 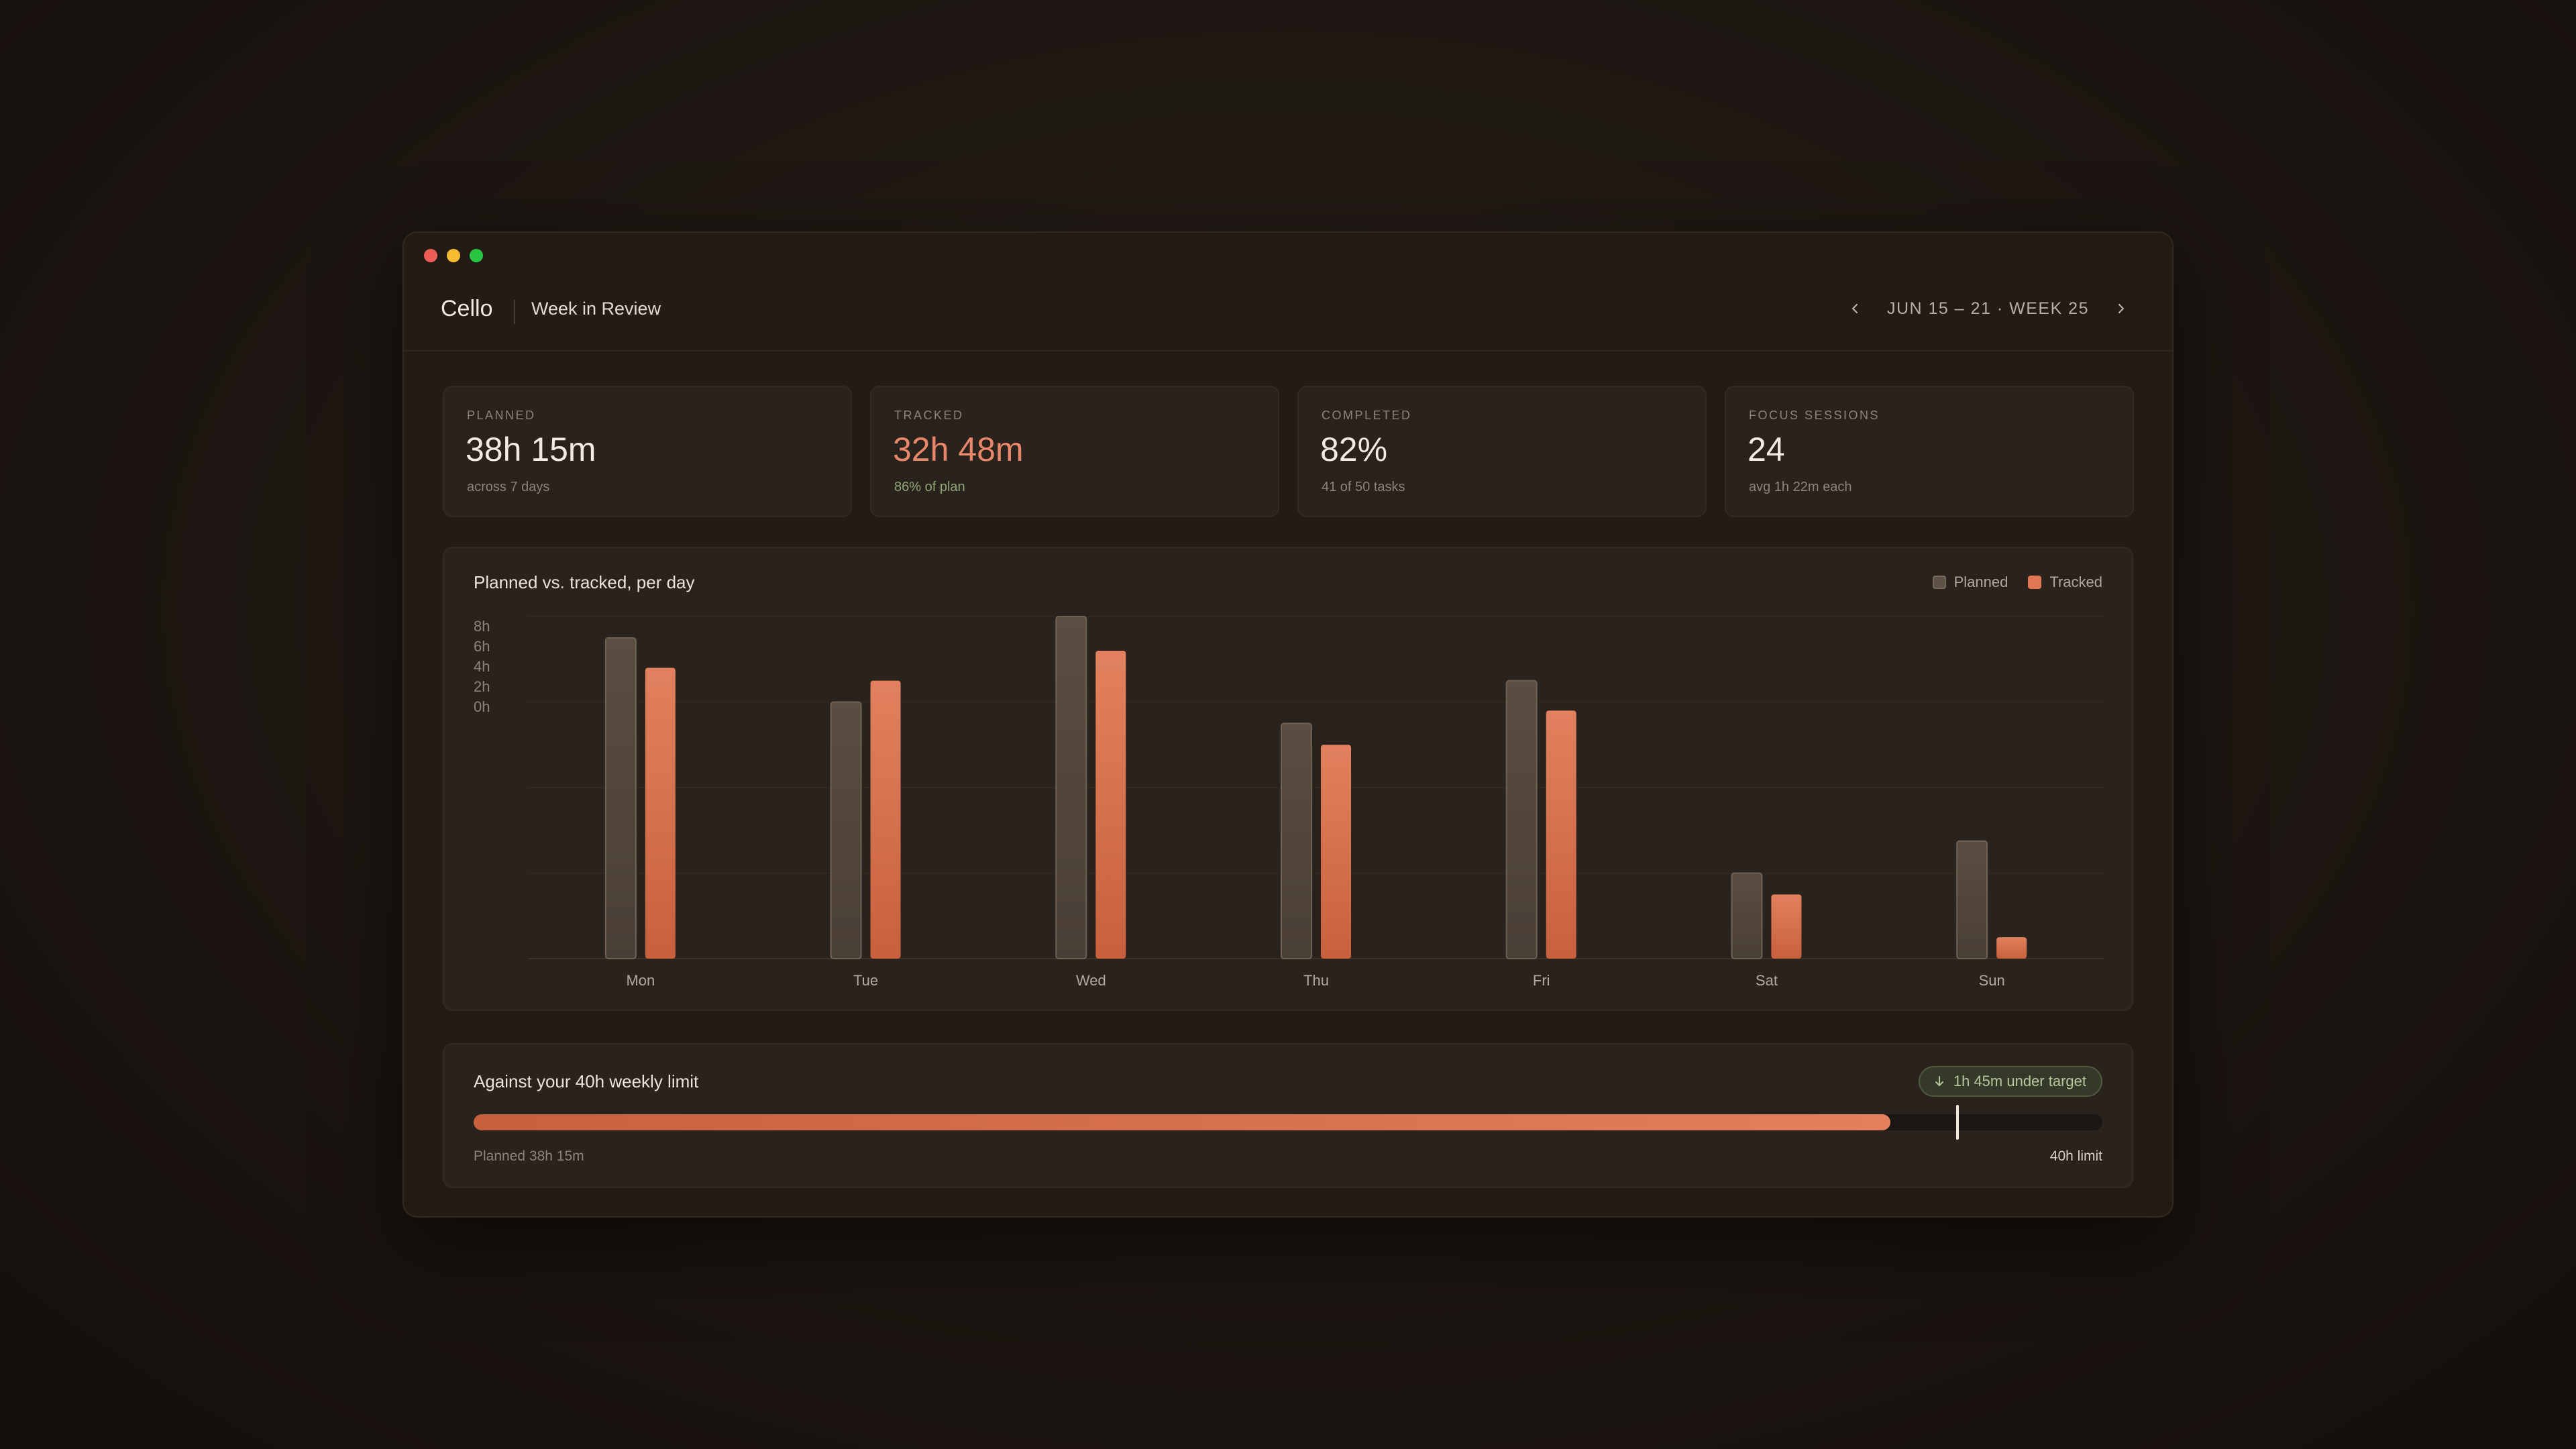 What do you see at coordinates (531, 449) in the screenshot?
I see `stat-value: 38h 15m` at bounding box center [531, 449].